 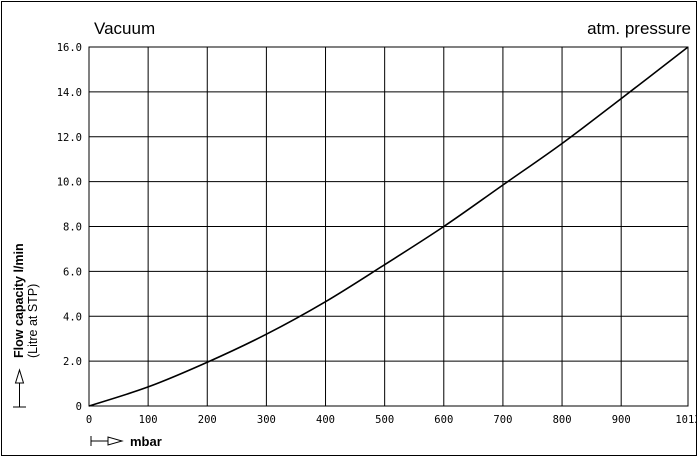 I want to click on y-axis-label: Flow capacity l/min, so click(x=19, y=300).